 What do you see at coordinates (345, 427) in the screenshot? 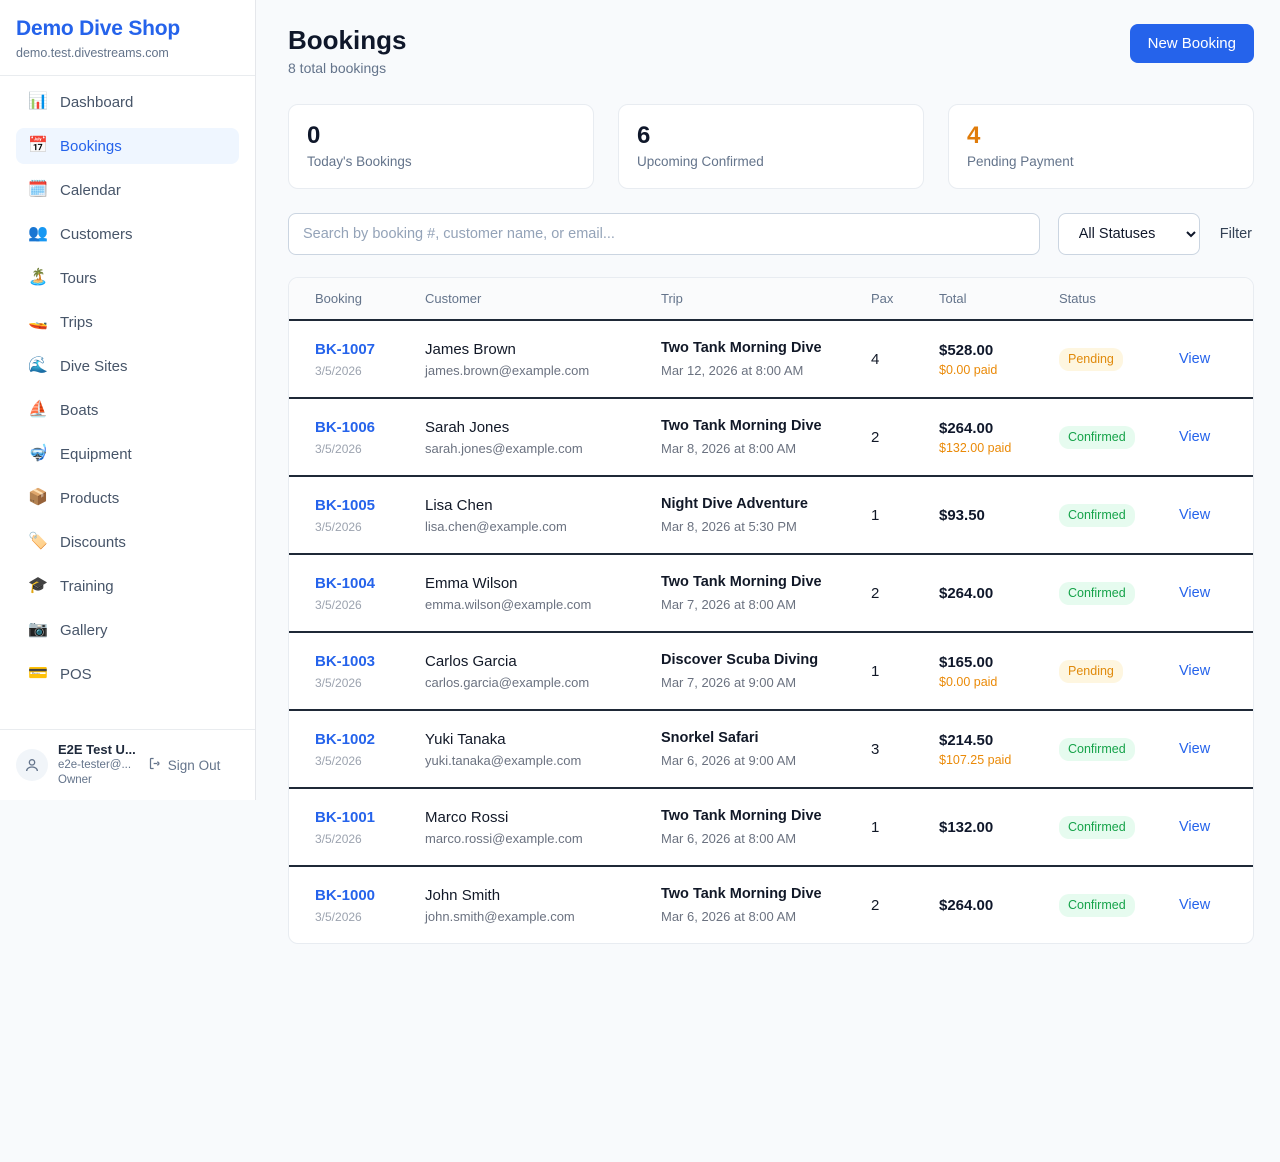
I see `booking-id-link: BK-1006` at bounding box center [345, 427].